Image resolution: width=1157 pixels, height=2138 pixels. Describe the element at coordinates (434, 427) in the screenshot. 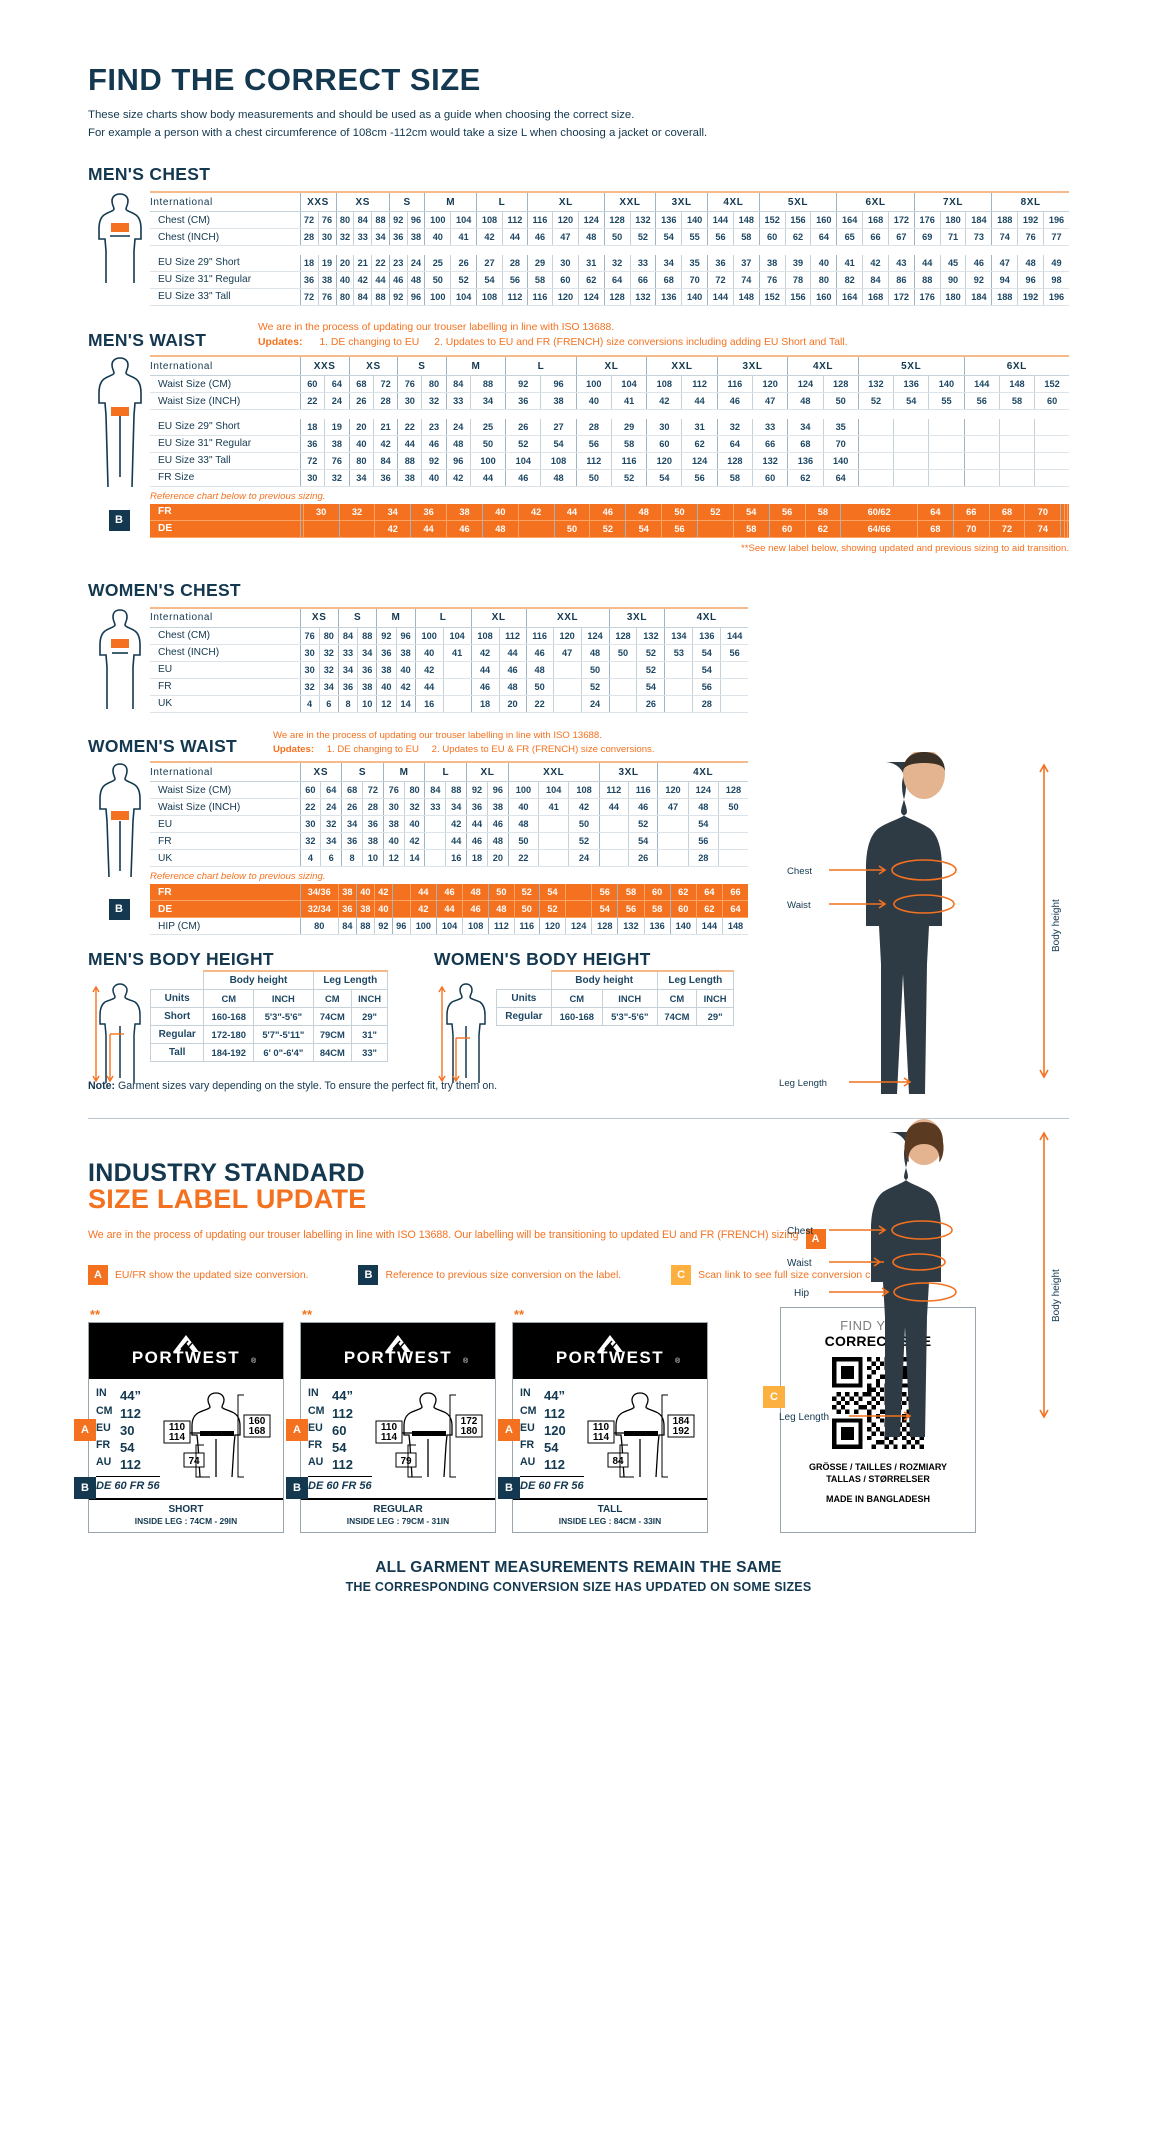

I see `cell: 23` at that location.